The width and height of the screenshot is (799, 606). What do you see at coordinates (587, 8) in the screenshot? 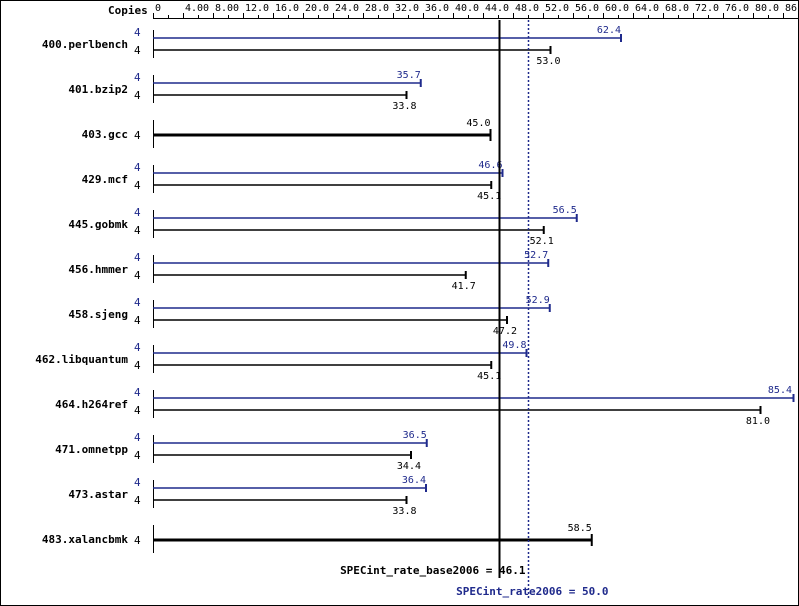
I see `tick-label: 56.0` at bounding box center [587, 8].